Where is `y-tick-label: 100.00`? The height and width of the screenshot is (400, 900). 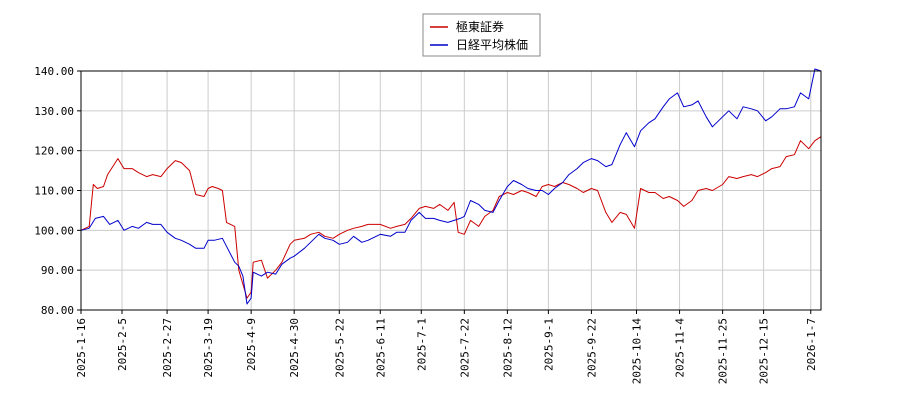 y-tick-label: 100.00 is located at coordinates (54, 230).